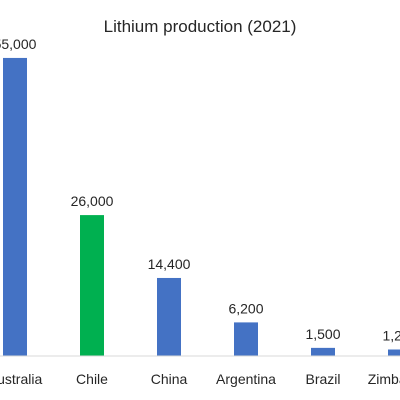  What do you see at coordinates (200, 26) in the screenshot?
I see `chart-title: Lithium production (2021)` at bounding box center [200, 26].